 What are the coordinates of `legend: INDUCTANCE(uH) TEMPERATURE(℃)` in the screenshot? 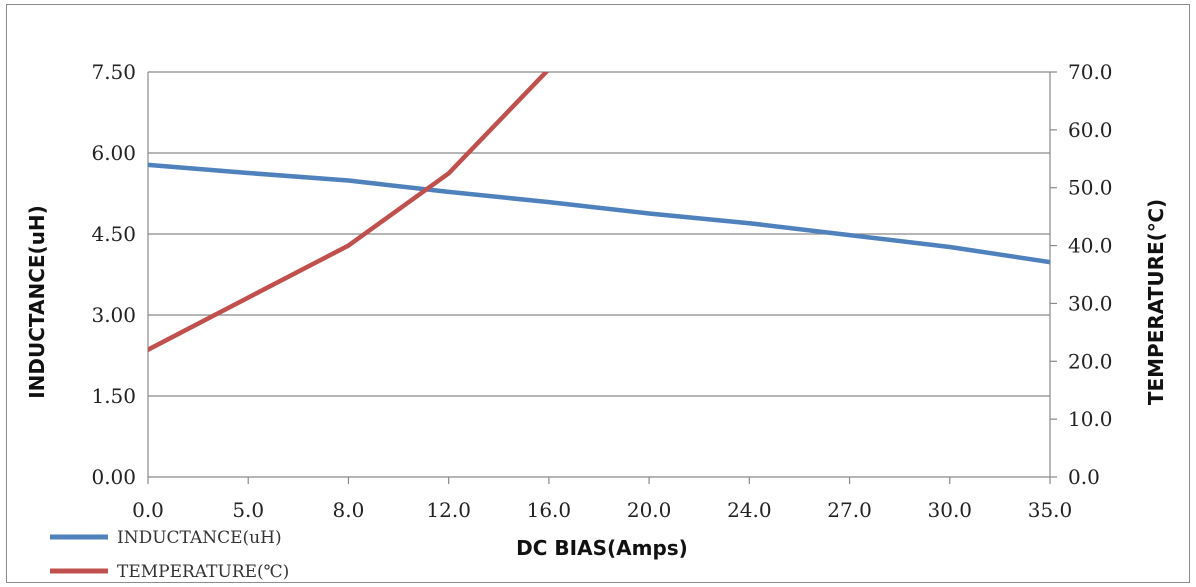 It's located at (169, 555).